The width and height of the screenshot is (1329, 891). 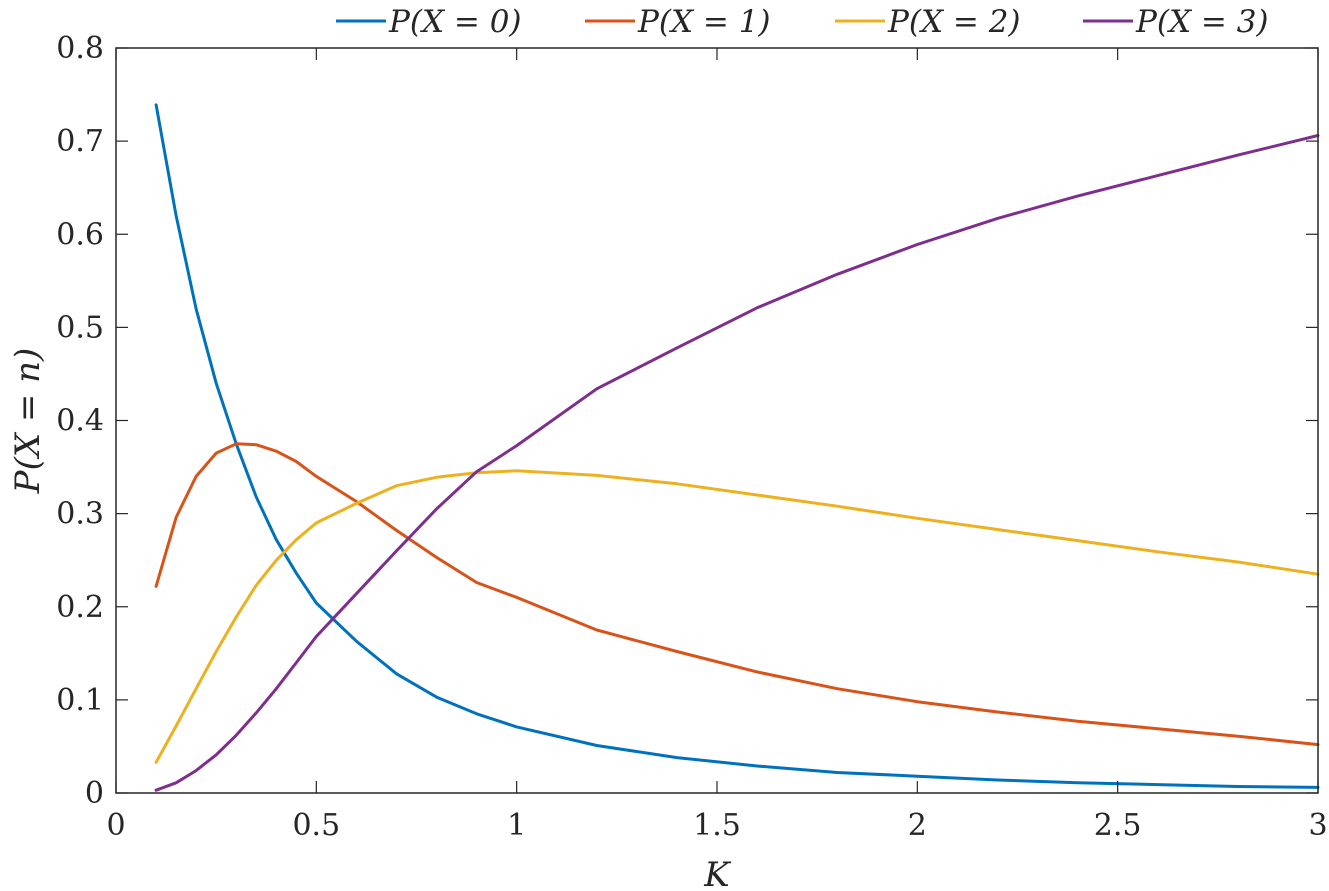 I want to click on y-tick-labels: 0 0.1 0.2 0.3 0.4 0.5 0.6 0.7 0.8, so click(x=80, y=421).